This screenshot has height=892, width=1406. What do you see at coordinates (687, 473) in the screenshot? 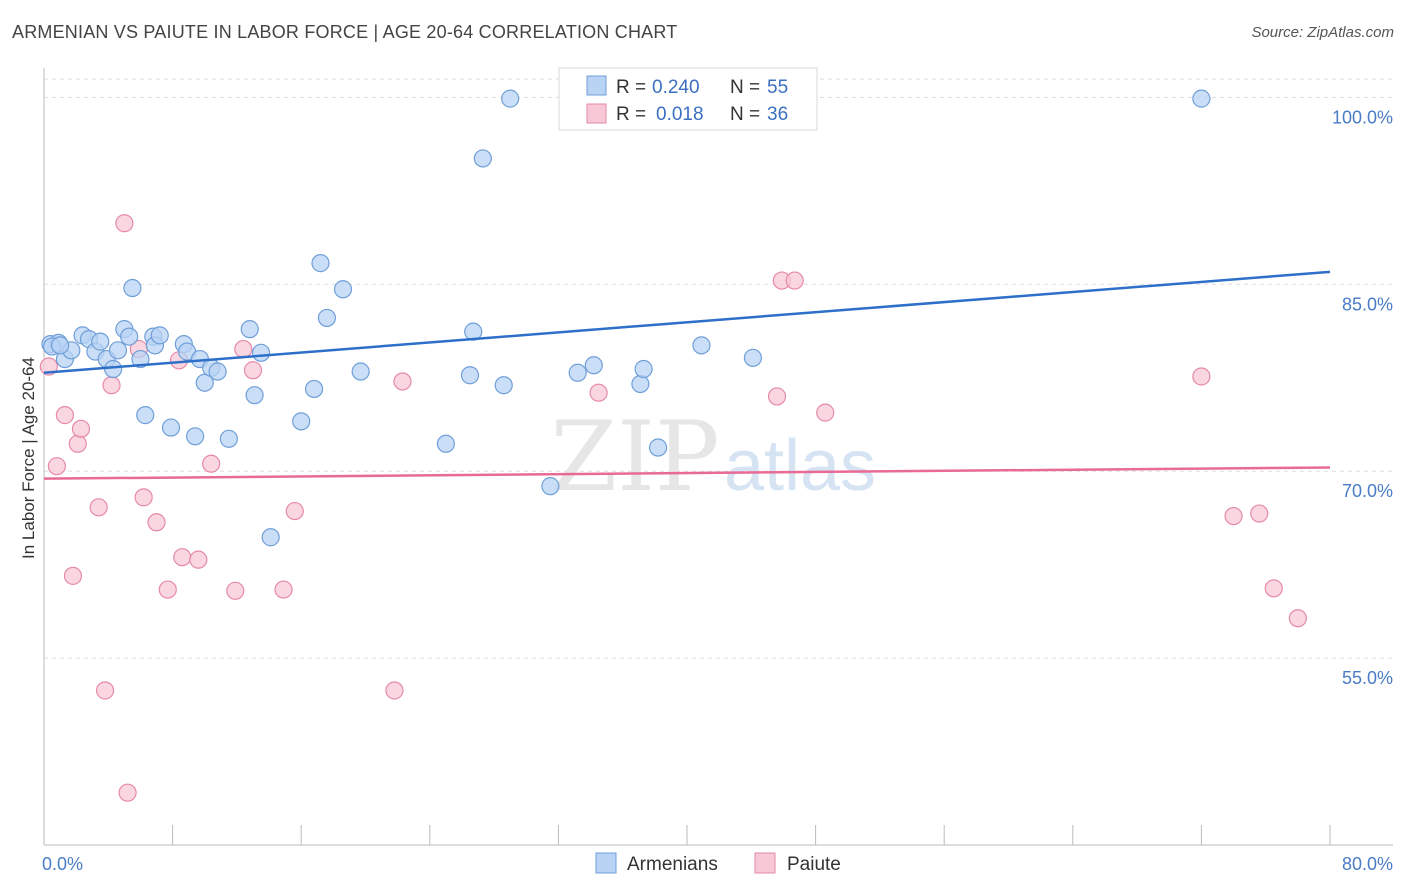
I see `paiute-trend-line` at bounding box center [687, 473].